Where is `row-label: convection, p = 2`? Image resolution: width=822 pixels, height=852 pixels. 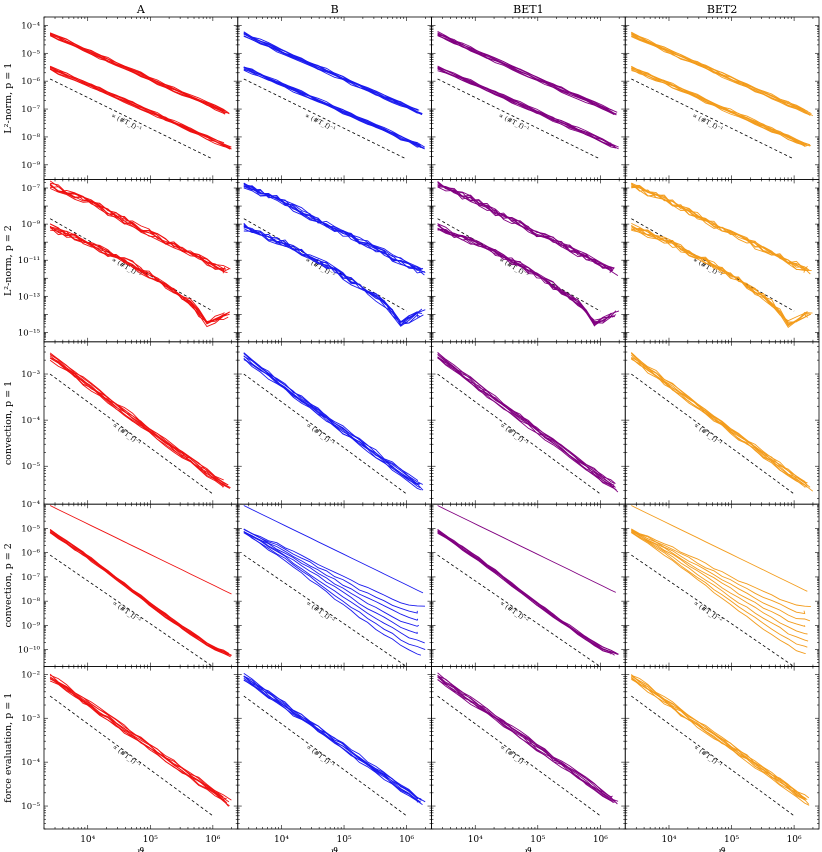 row-label: convection, p = 2 is located at coordinates (8, 585).